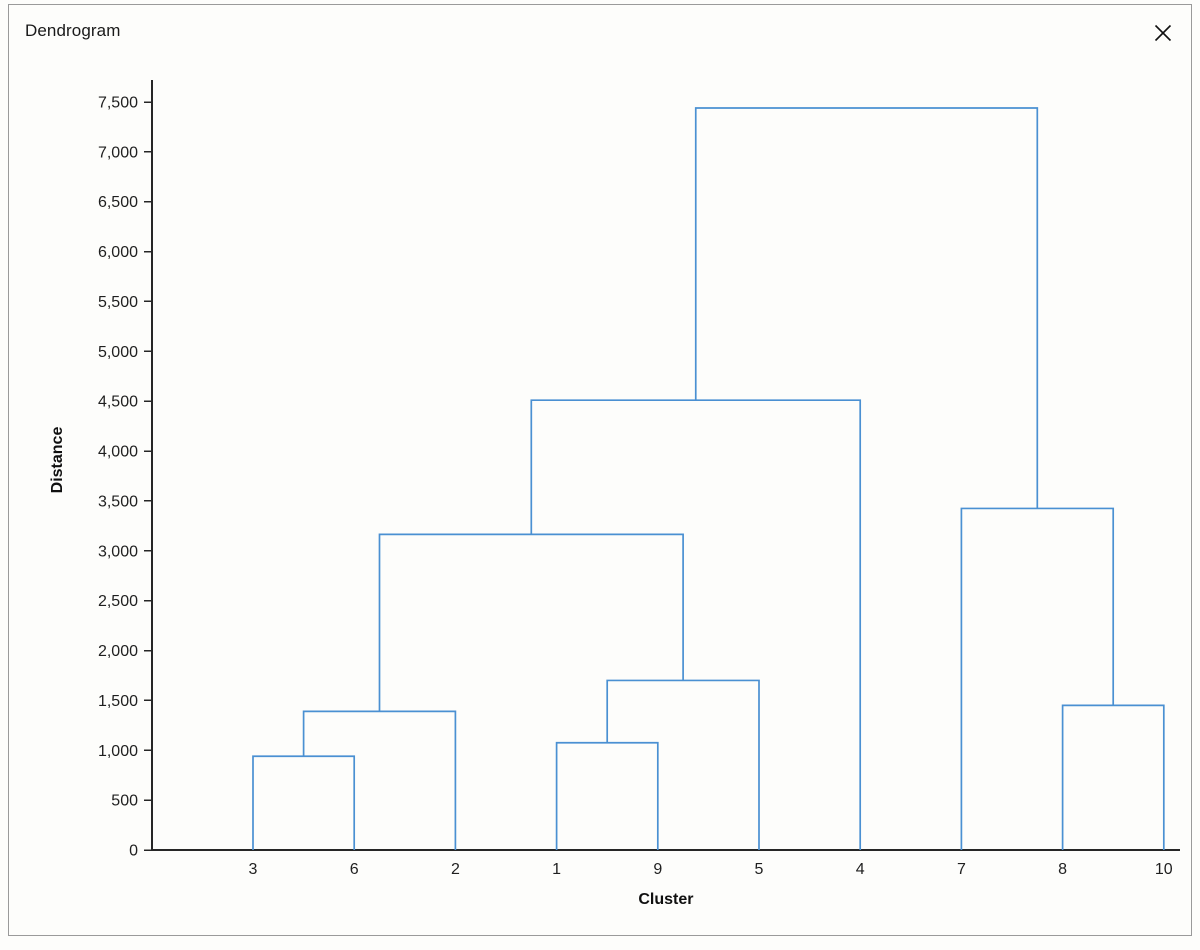 The height and width of the screenshot is (950, 1200). I want to click on page-title: Dendrogram, so click(73, 30).